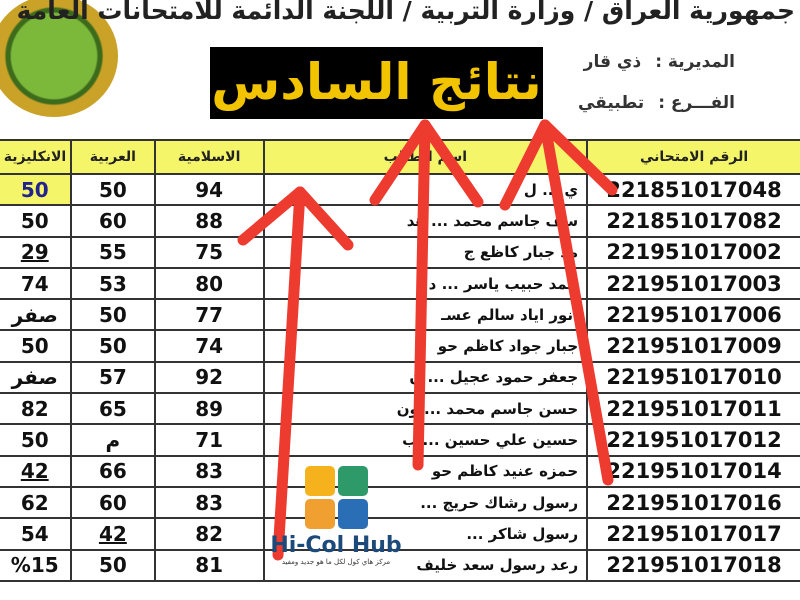  I want to click on exam-number: 221951017006, so click(693, 315).